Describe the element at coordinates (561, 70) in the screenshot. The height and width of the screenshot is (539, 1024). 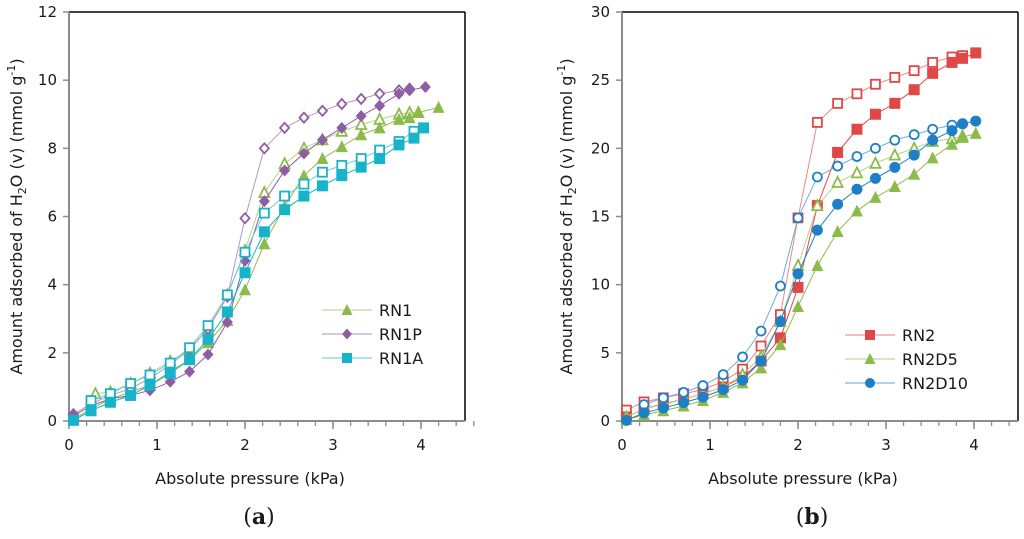
I see `y-axis-title-part: -1` at that location.